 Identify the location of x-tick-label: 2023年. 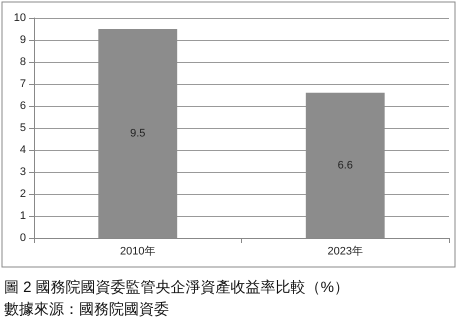
(345, 252).